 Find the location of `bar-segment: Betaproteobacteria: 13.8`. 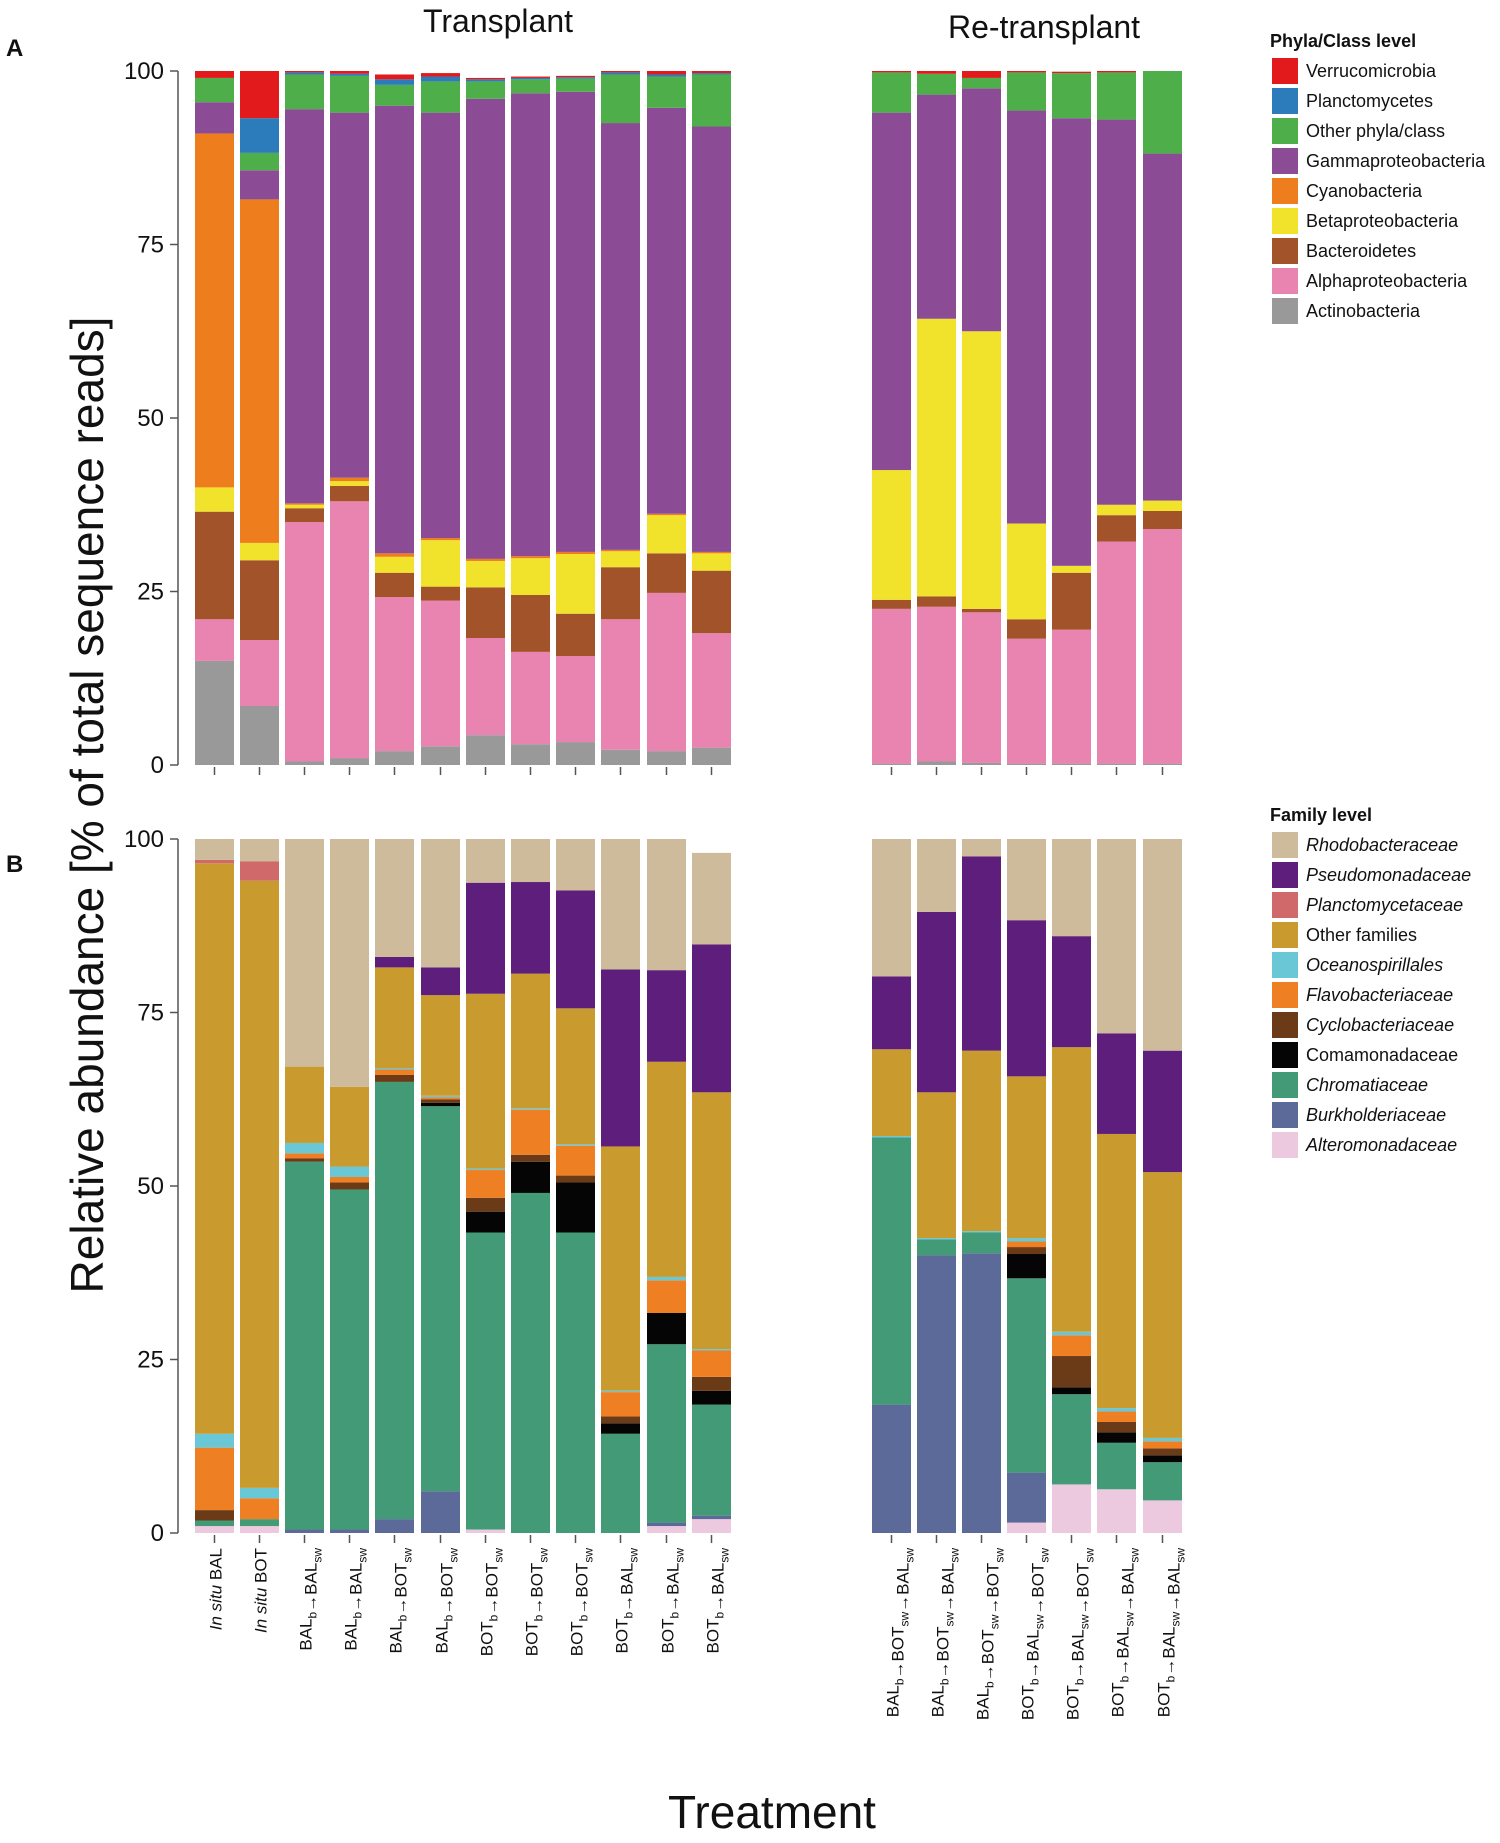

bar-segment: Betaproteobacteria: 13.8 is located at coordinates (1026, 571).